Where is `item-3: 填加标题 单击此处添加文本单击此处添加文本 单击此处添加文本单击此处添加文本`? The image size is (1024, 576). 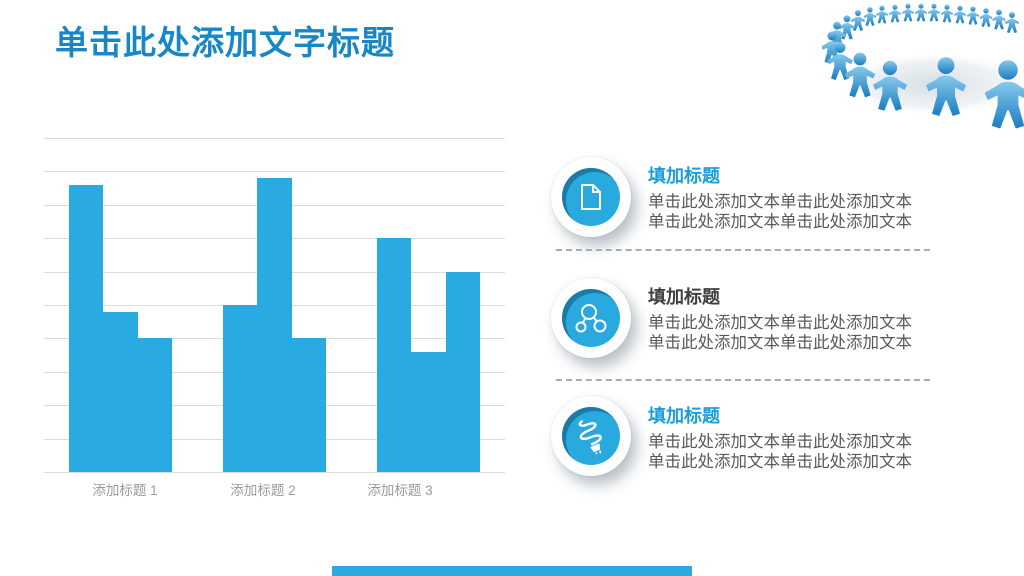 item-3: 填加标题 单击此处添加文本单击此处添加文本 单击此处添加文本单击此处添加文本 is located at coordinates (793, 437).